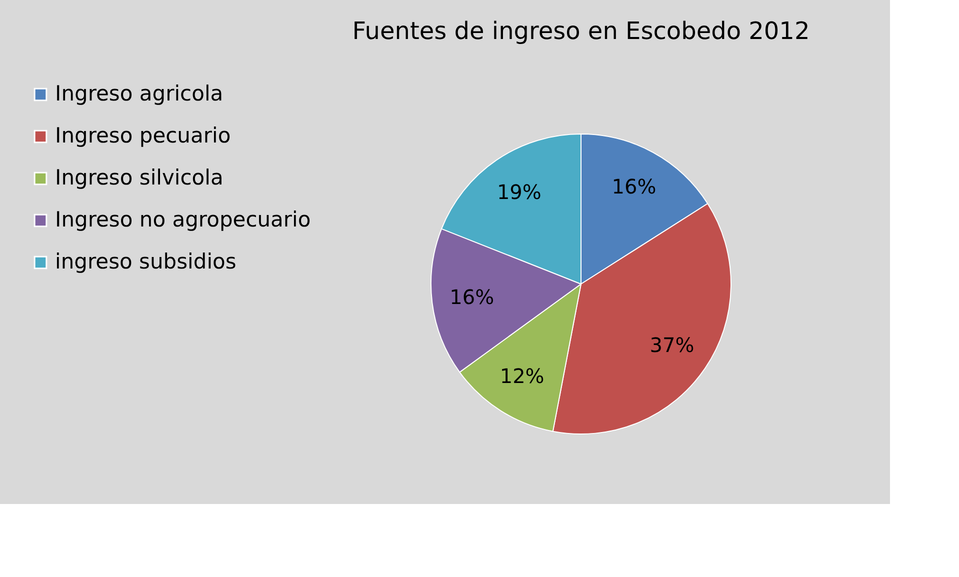 This screenshot has height=577, width=959. Describe the element at coordinates (672, 344) in the screenshot. I see `data-label: 37%` at that location.